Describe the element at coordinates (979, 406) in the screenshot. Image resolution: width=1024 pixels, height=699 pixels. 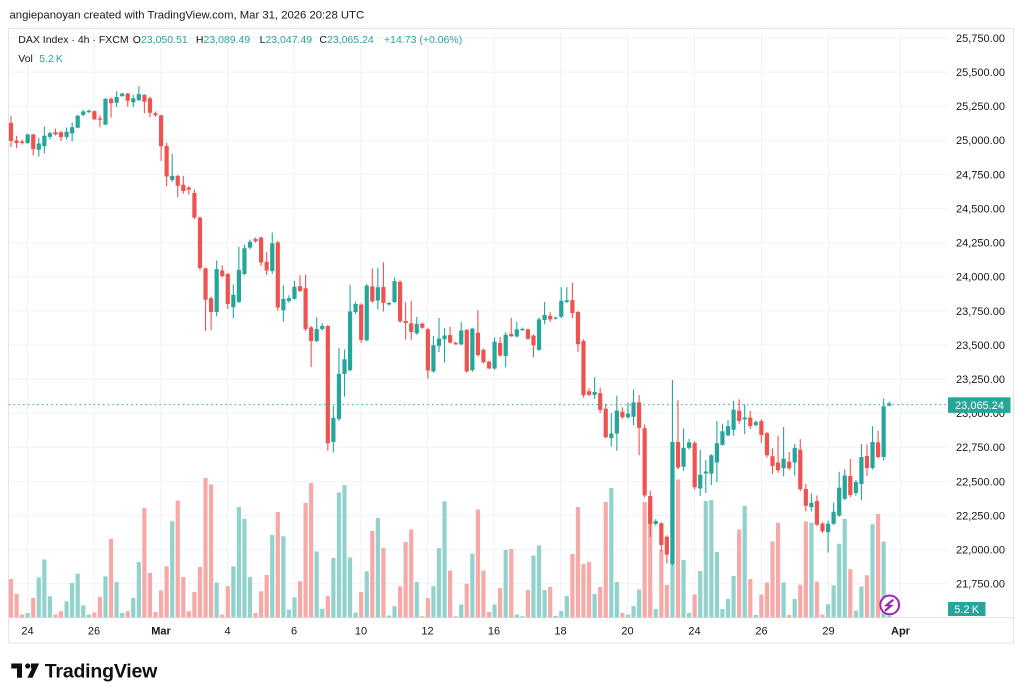
I see `svg-text: 23,065.24` at that location.